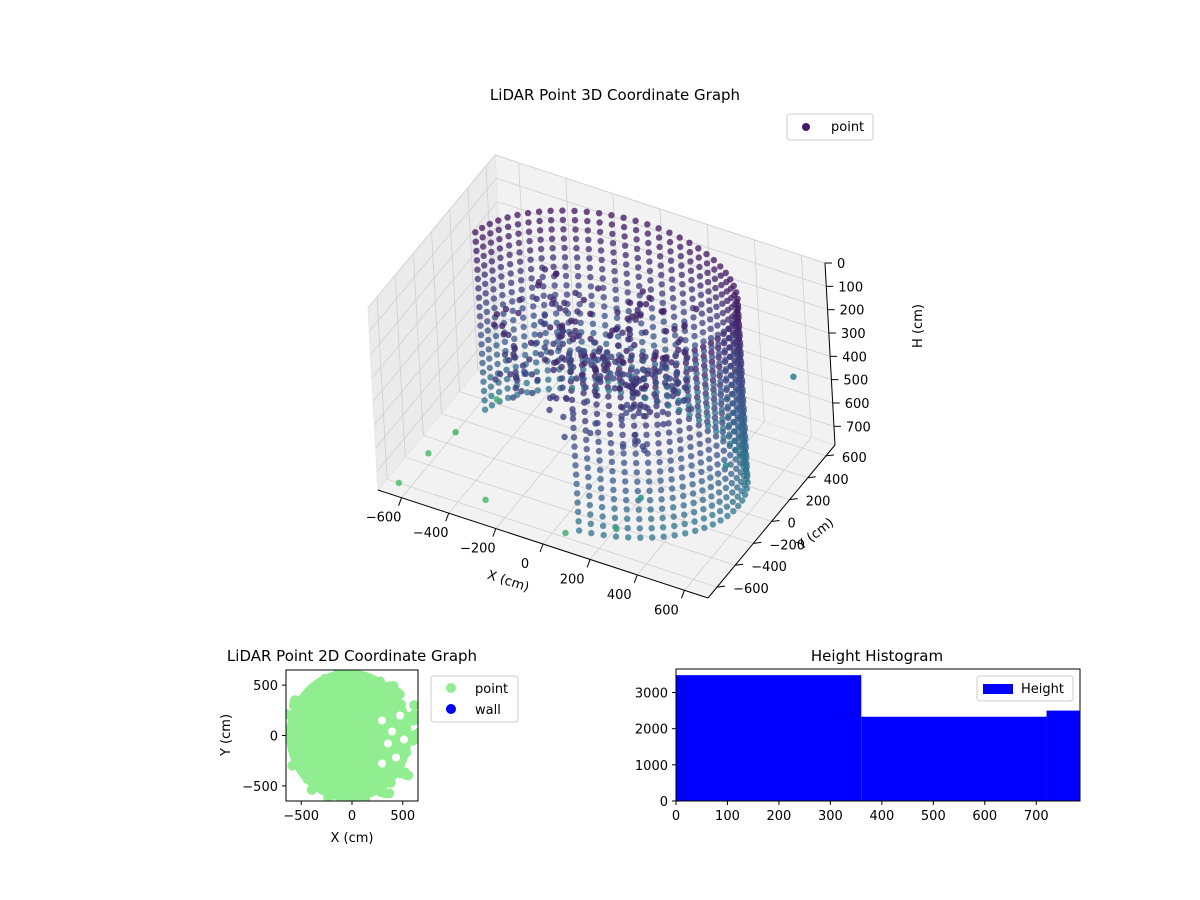  What do you see at coordinates (292, 765) in the screenshot?
I see `point-2d` at bounding box center [292, 765].